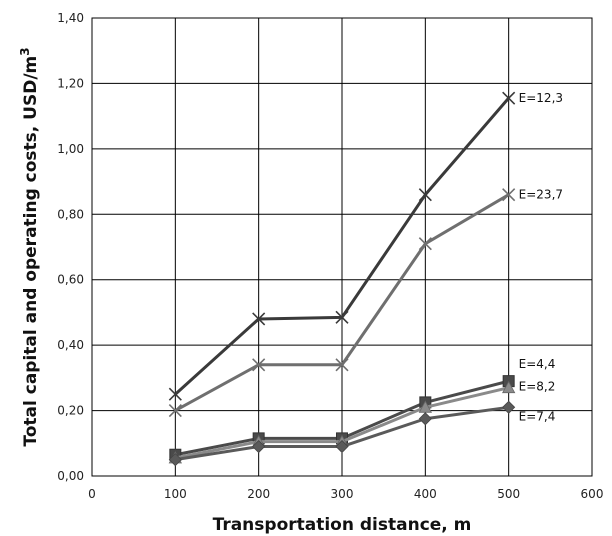 This screenshot has width=612, height=536. I want to click on x-tick-label: 300, so click(342, 494).